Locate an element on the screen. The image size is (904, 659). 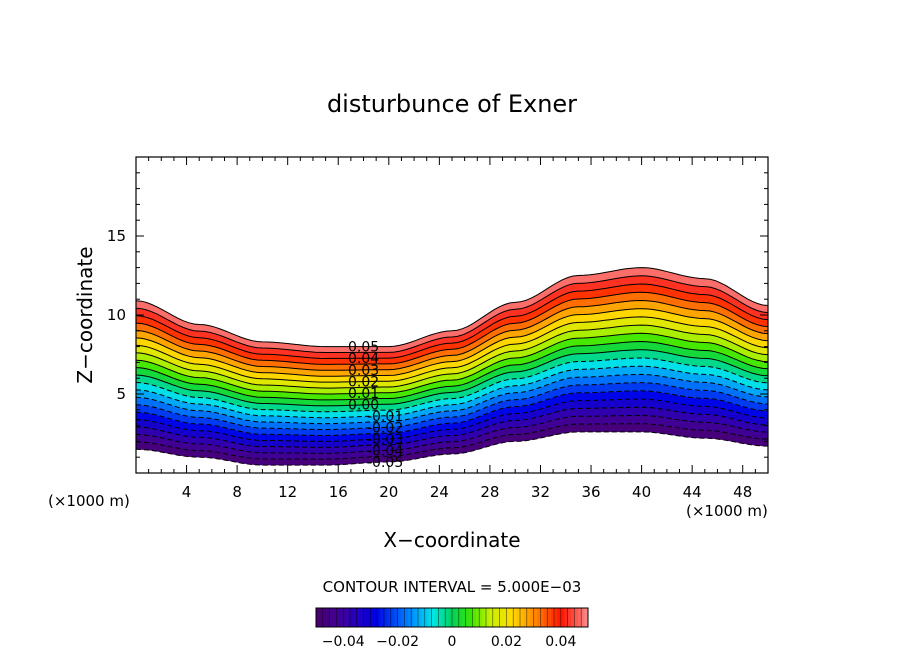
contour-label: 0.03 is located at coordinates (363, 371).